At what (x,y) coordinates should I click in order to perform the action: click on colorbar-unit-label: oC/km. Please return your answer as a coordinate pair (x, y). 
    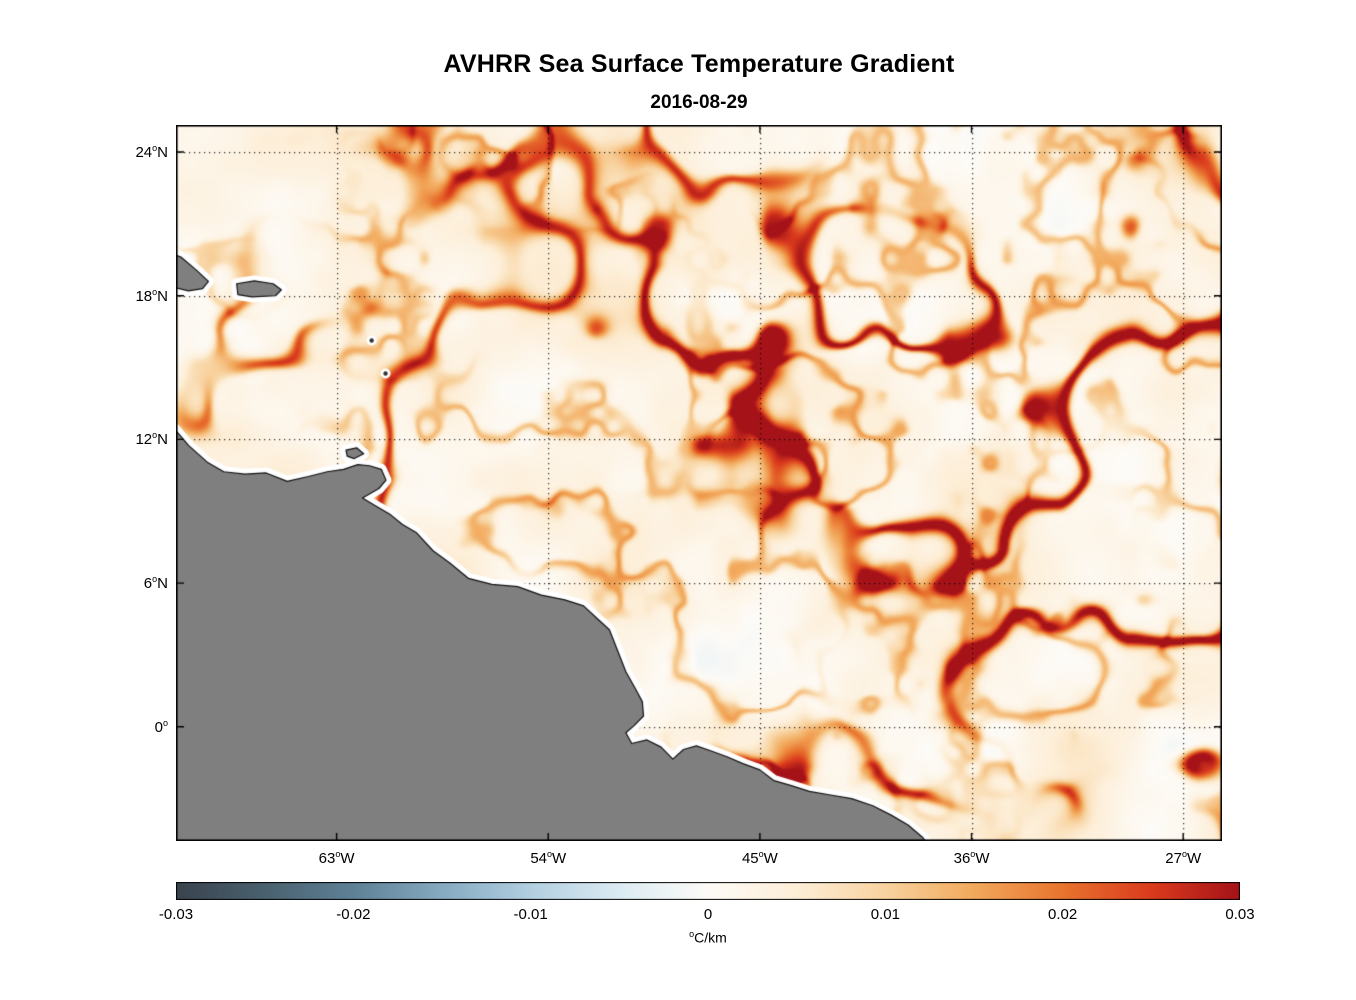
    Looking at the image, I should click on (708, 937).